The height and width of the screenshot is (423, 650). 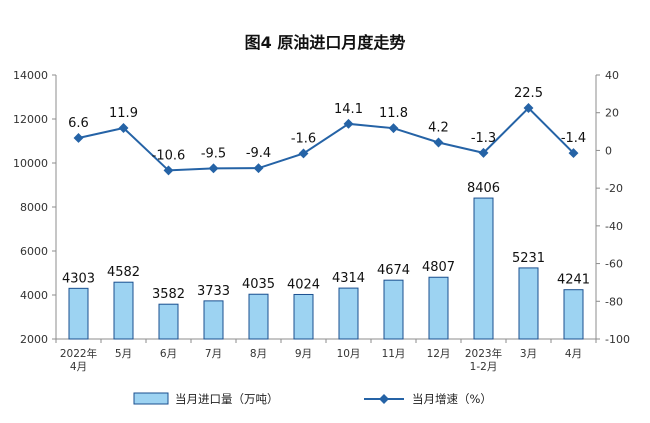 I want to click on x-axis-tick-label-line2: 1-2月, so click(x=484, y=367).